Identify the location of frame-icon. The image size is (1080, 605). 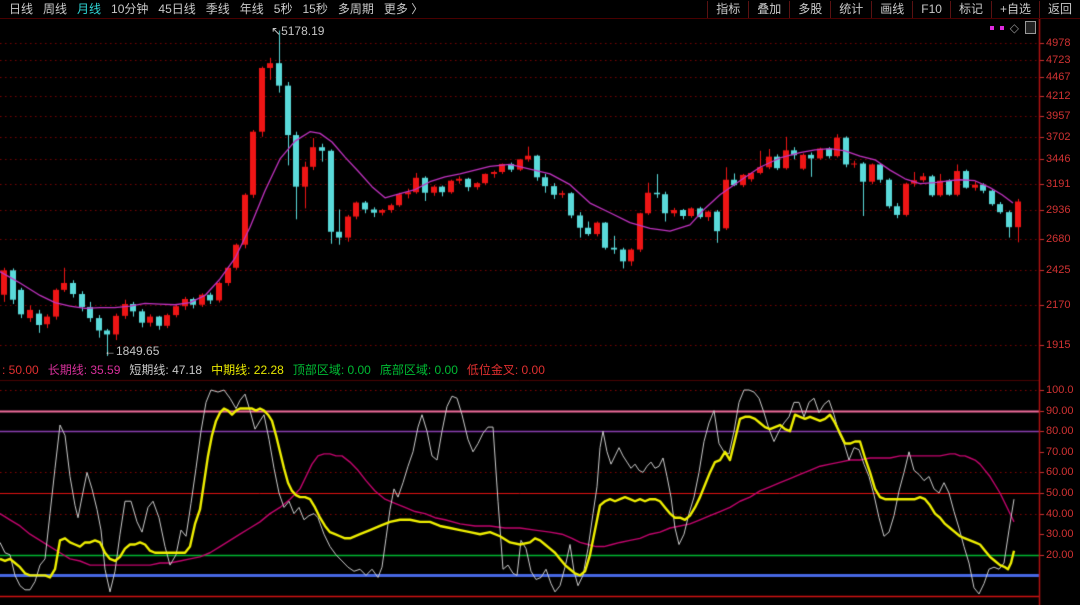
(1030, 27).